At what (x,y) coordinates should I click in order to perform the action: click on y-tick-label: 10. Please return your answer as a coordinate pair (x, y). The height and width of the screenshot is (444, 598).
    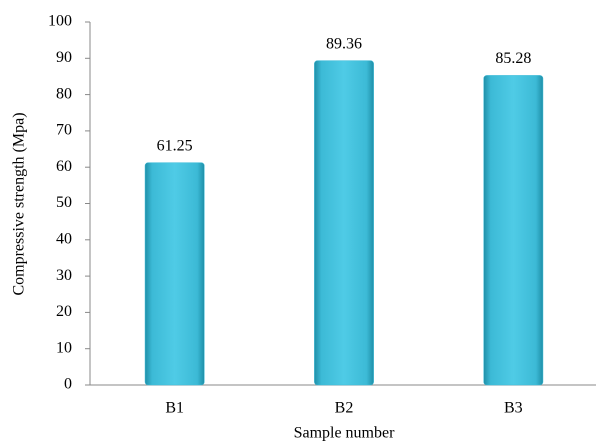
    Looking at the image, I should click on (64, 347).